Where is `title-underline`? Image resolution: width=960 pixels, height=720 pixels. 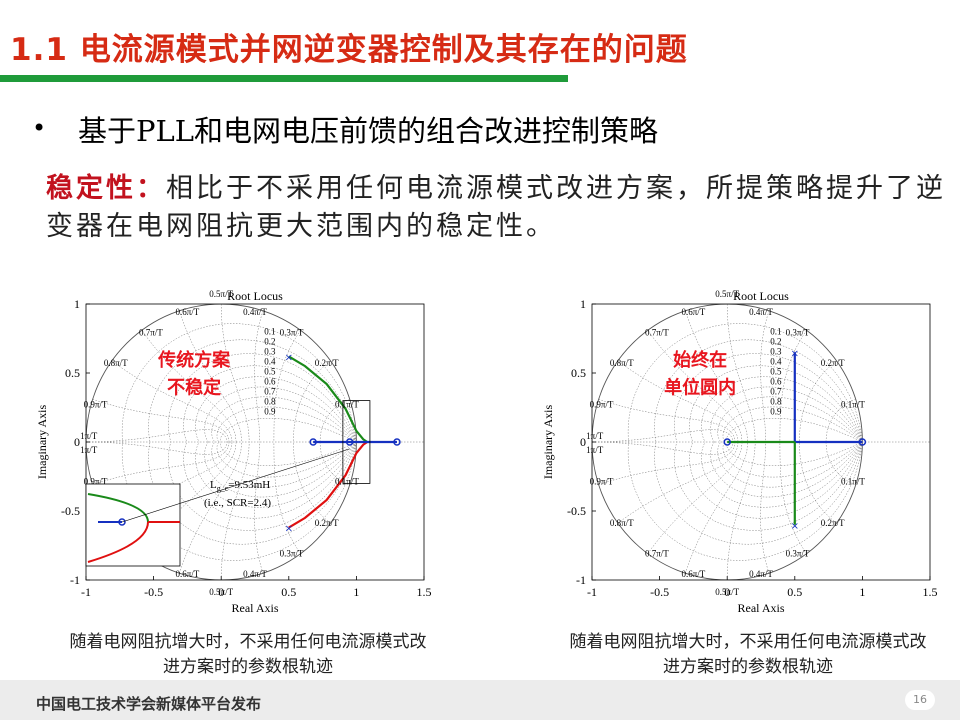
title-underline is located at coordinates (284, 78).